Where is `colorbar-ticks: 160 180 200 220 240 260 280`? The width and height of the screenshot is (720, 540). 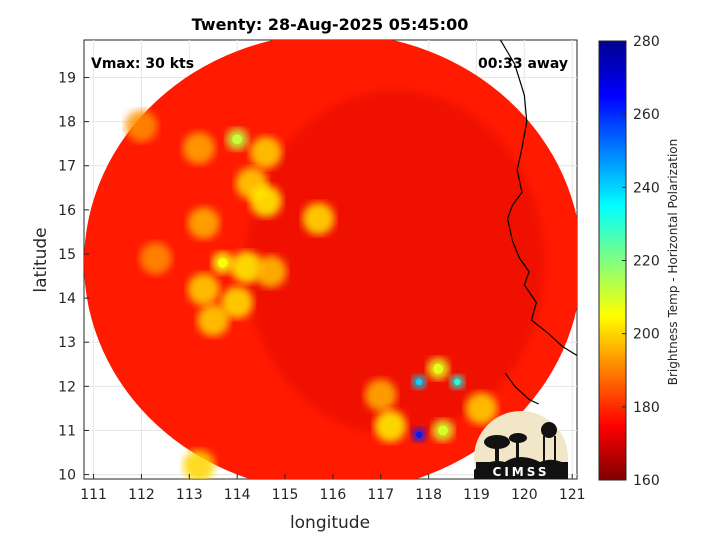 colorbar-ticks: 160 180 200 220 240 260 280 is located at coordinates (641, 261).